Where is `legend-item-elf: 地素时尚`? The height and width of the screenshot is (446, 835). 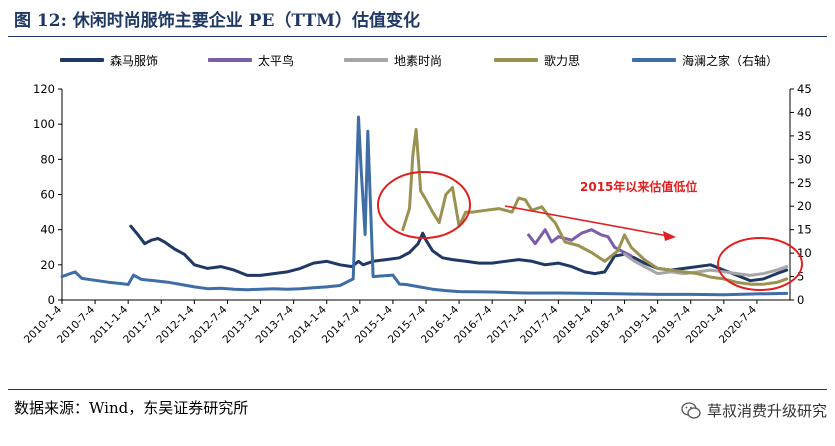 legend-item-elf: 地素时尚 is located at coordinates (393, 60).